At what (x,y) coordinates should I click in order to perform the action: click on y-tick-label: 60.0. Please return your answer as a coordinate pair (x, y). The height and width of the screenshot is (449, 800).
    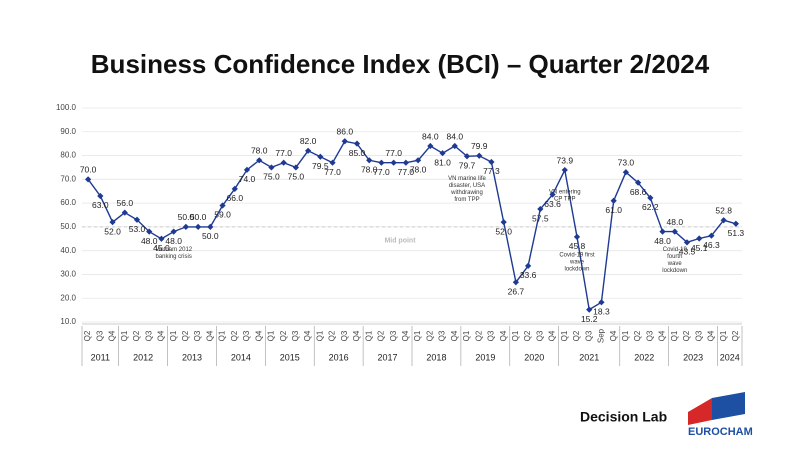
    Looking at the image, I should click on (68, 202).